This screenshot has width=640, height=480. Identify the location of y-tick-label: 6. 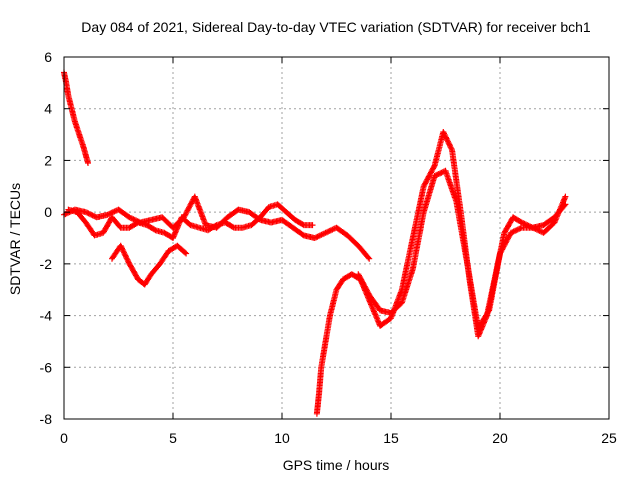
(48, 57).